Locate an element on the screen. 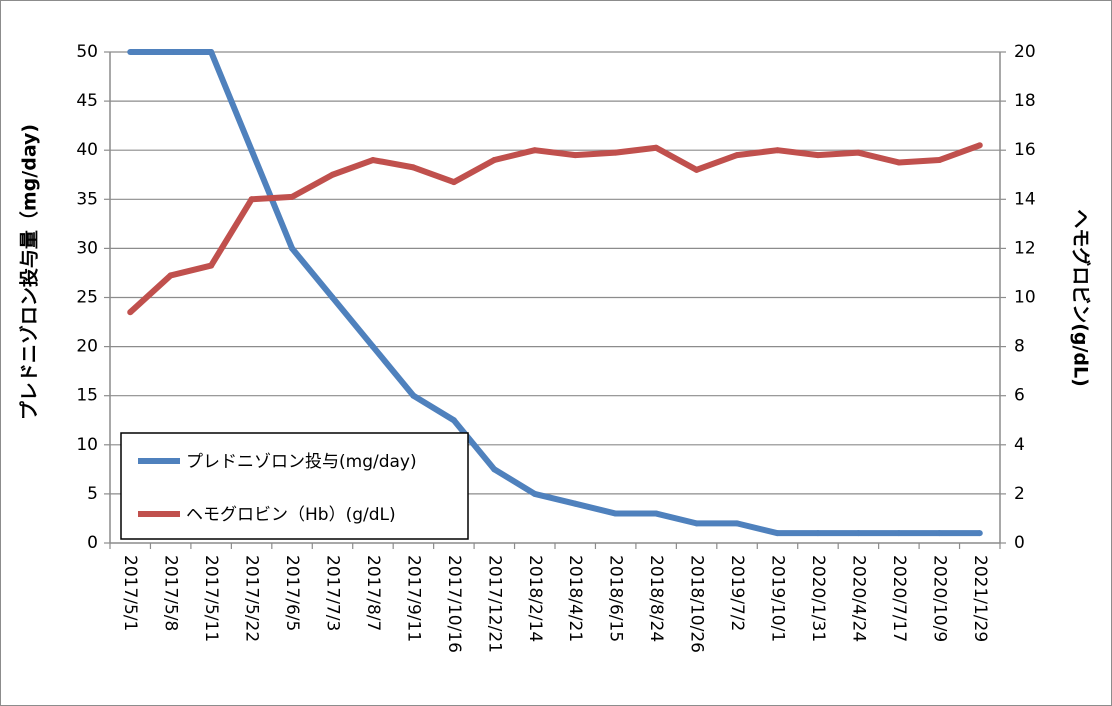  left-tick-label: 40 is located at coordinates (87, 150).